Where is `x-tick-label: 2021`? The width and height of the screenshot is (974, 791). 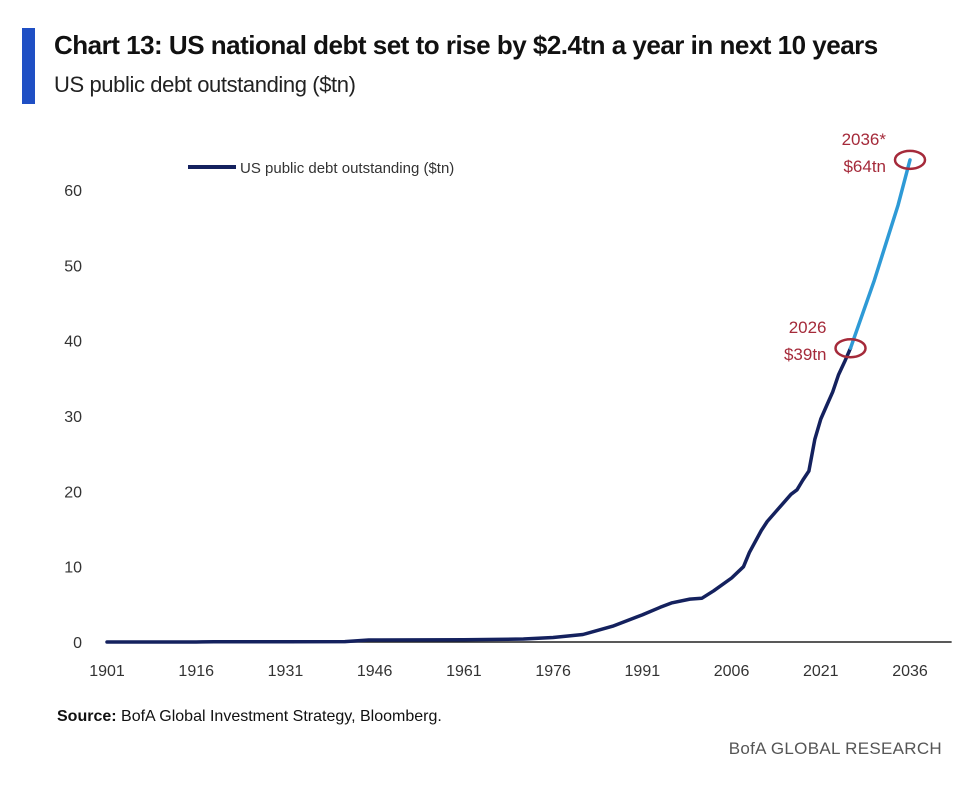 x-tick-label: 2021 is located at coordinates (821, 671).